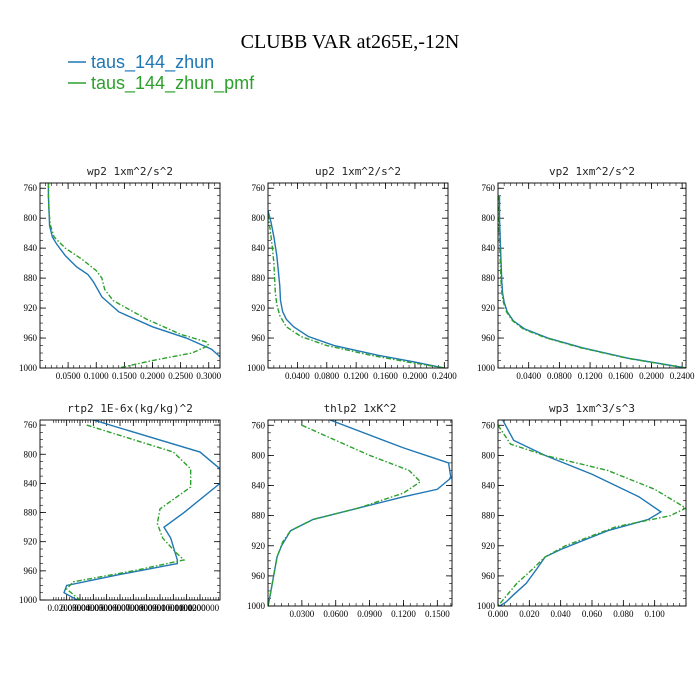 This screenshot has width=700, height=700. Describe the element at coordinates (130, 171) in the screenshot. I see `panel-title: wp2 1xm^2/s^2` at that location.